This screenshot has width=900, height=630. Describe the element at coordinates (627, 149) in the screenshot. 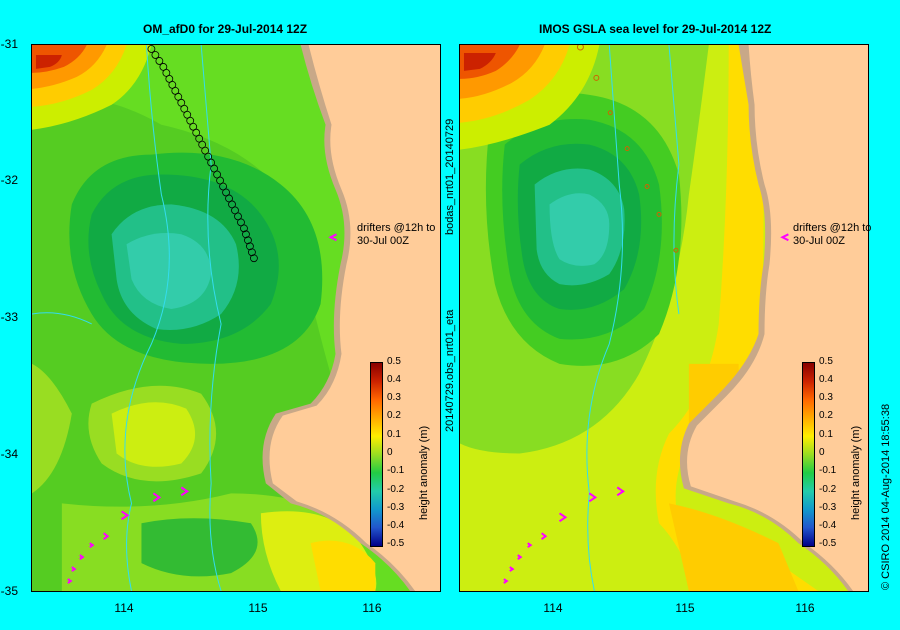

I see `drifter-obs-right` at that location.